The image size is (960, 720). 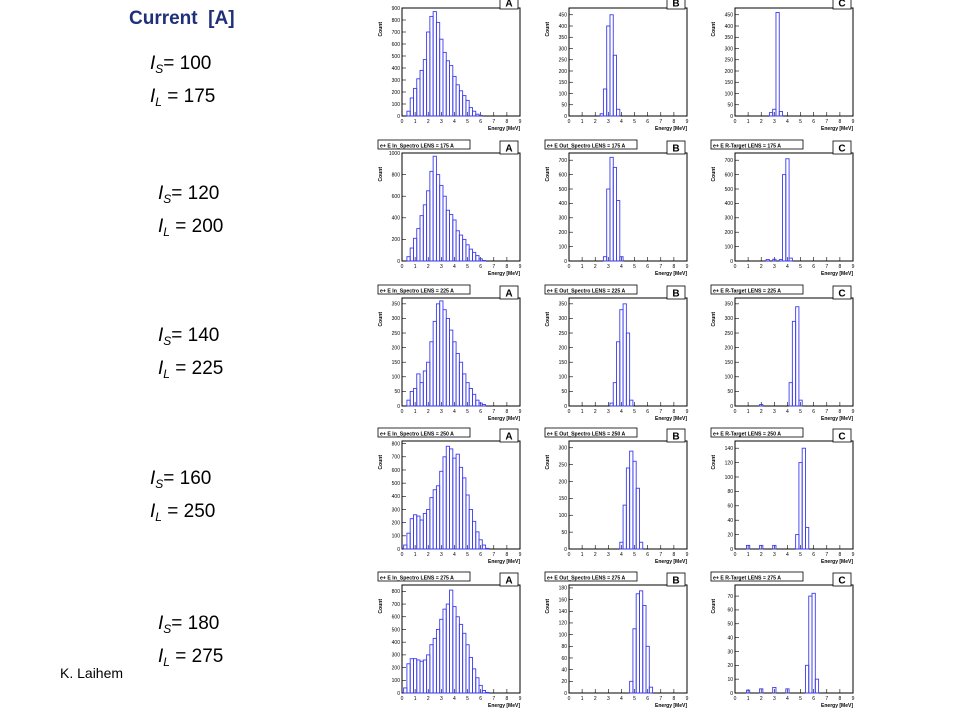 What do you see at coordinates (565, 694) in the screenshot?
I see `y-tick-label: 0` at bounding box center [565, 694].